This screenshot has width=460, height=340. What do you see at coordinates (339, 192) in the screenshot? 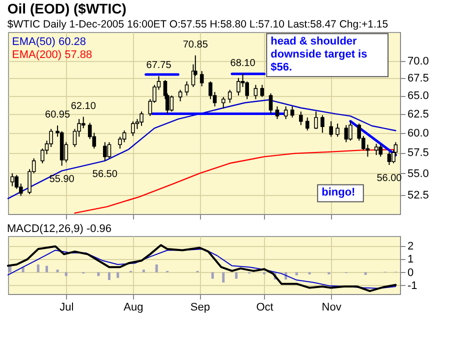
I see `annotation: bingo!` at bounding box center [339, 192].